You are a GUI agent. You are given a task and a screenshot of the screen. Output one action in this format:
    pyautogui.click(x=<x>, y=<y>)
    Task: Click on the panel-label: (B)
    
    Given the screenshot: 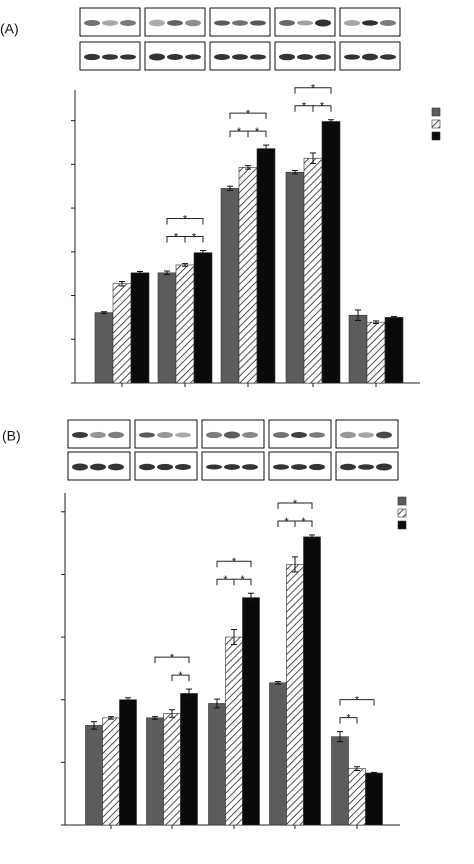 What is the action you would take?
    pyautogui.click(x=11, y=436)
    